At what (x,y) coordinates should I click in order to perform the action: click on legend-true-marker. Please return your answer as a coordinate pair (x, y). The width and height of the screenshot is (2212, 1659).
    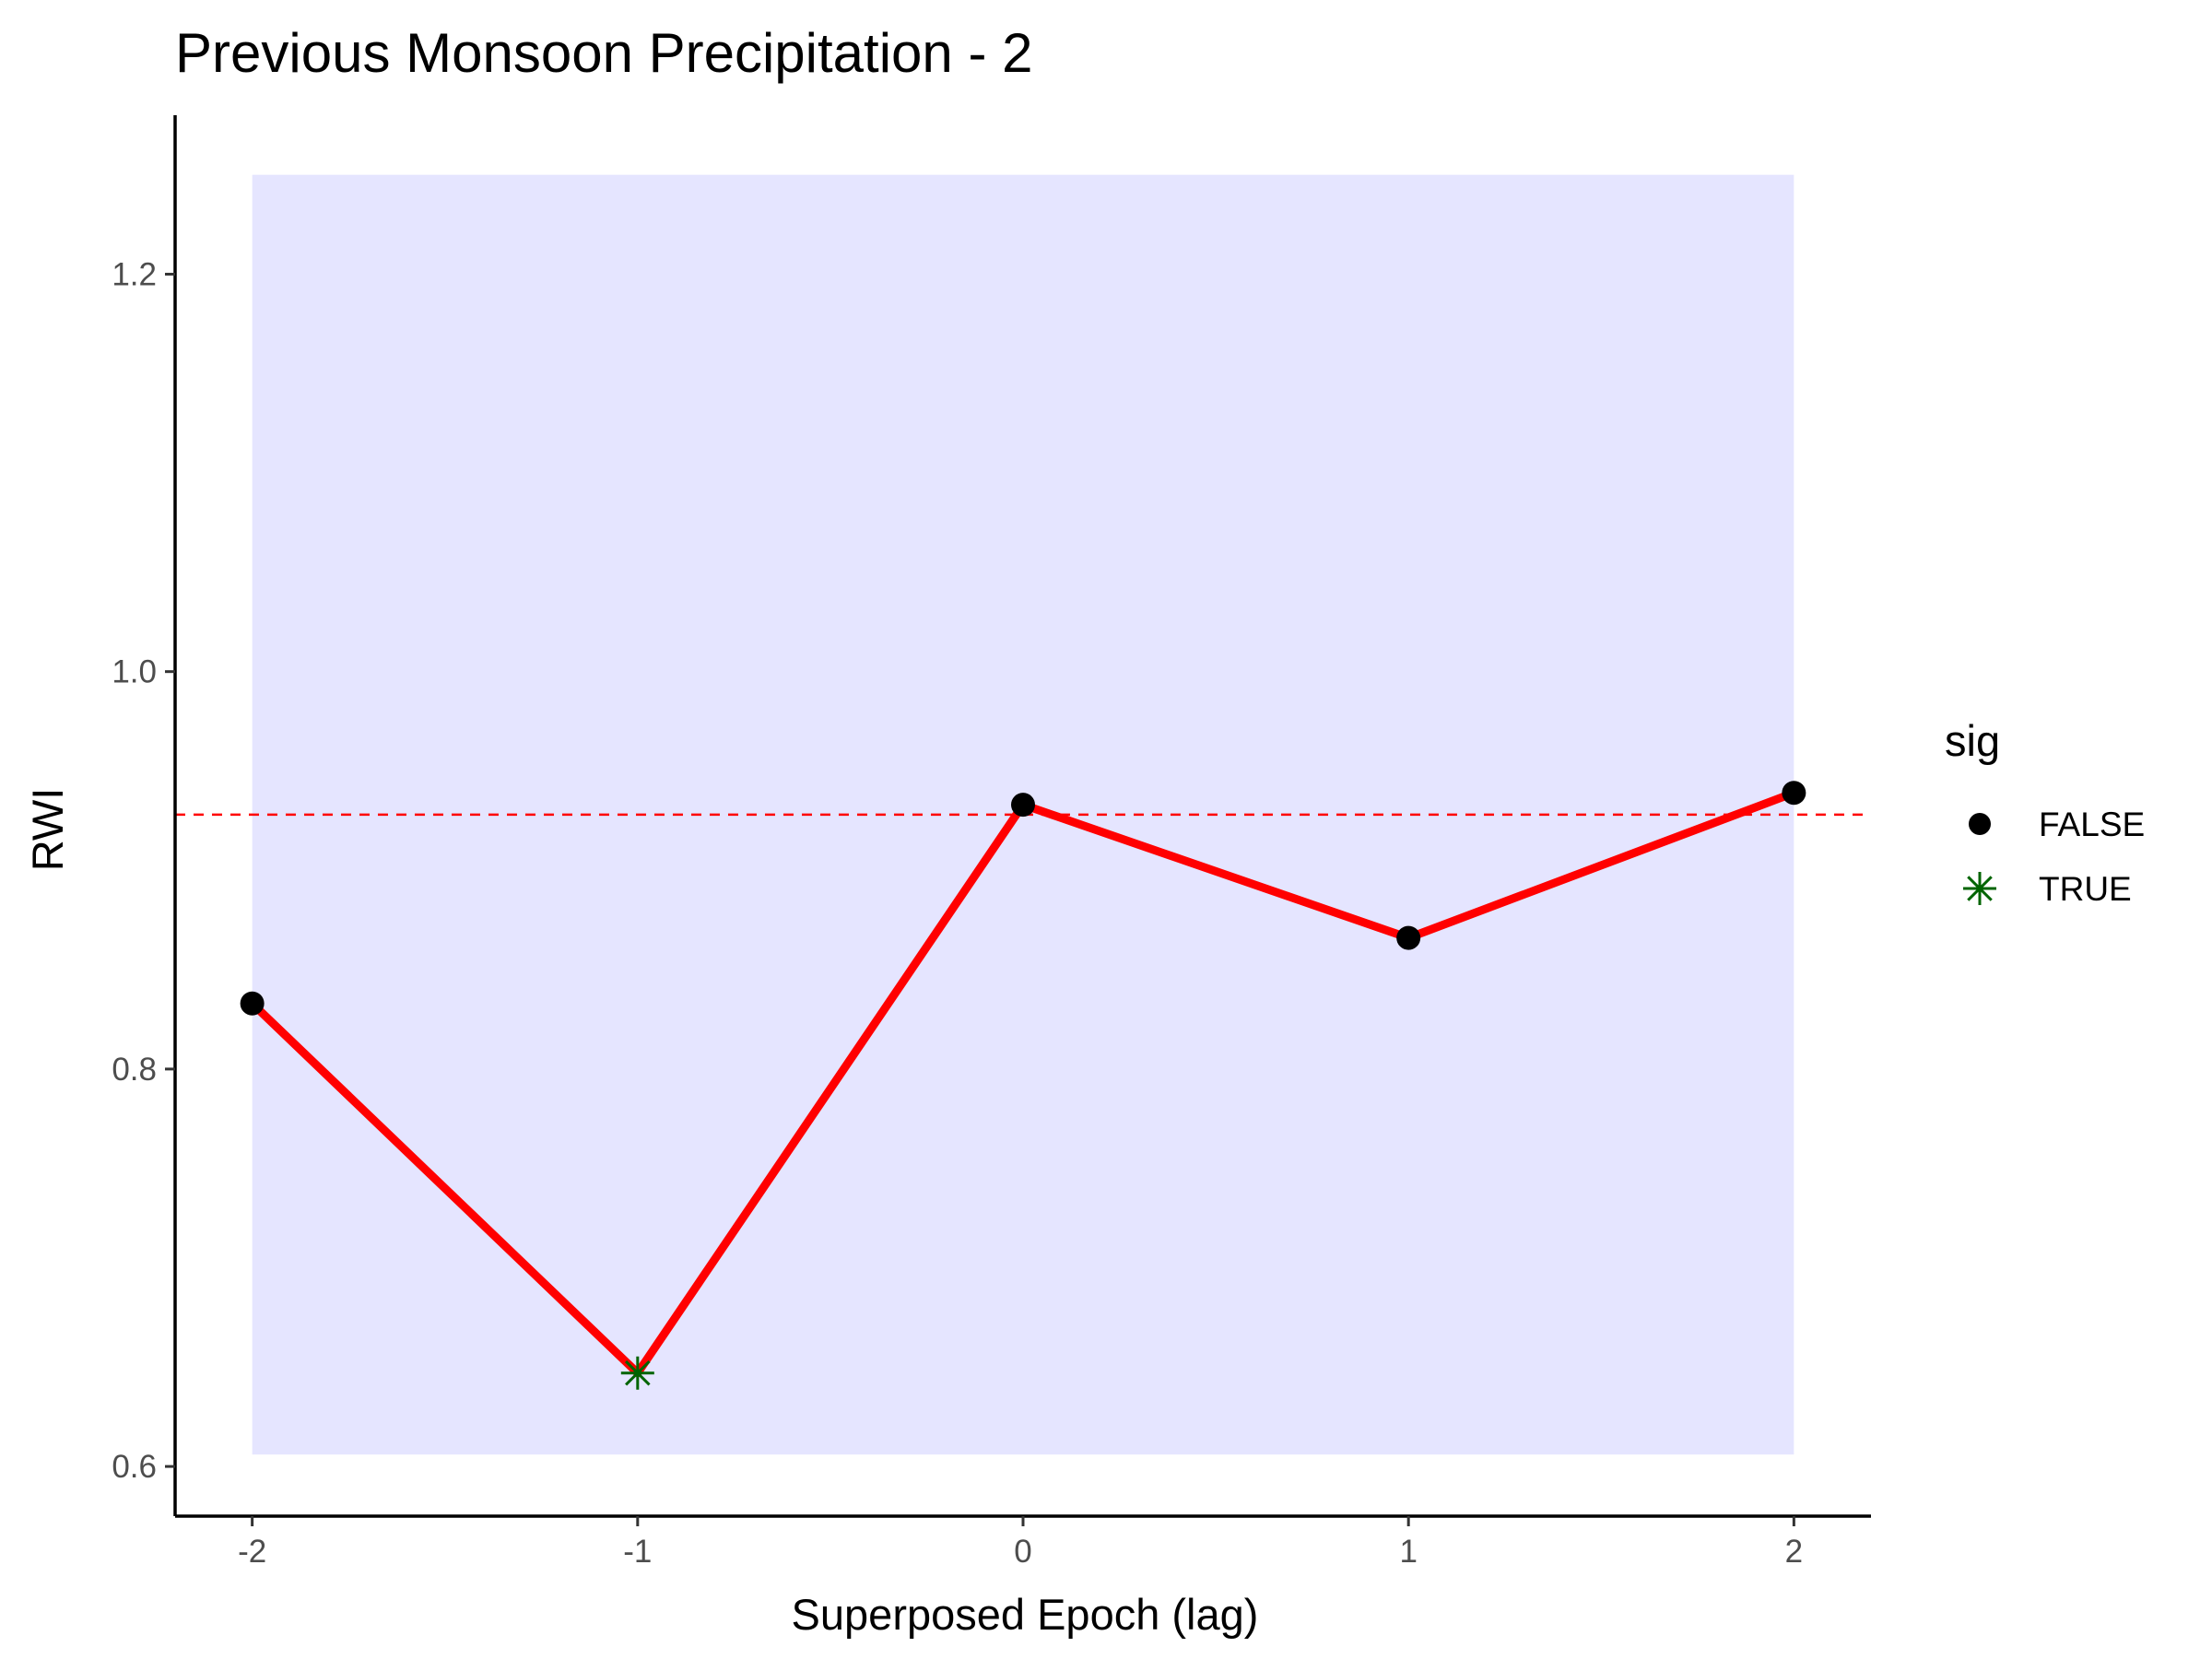
    Looking at the image, I should click on (1979, 888).